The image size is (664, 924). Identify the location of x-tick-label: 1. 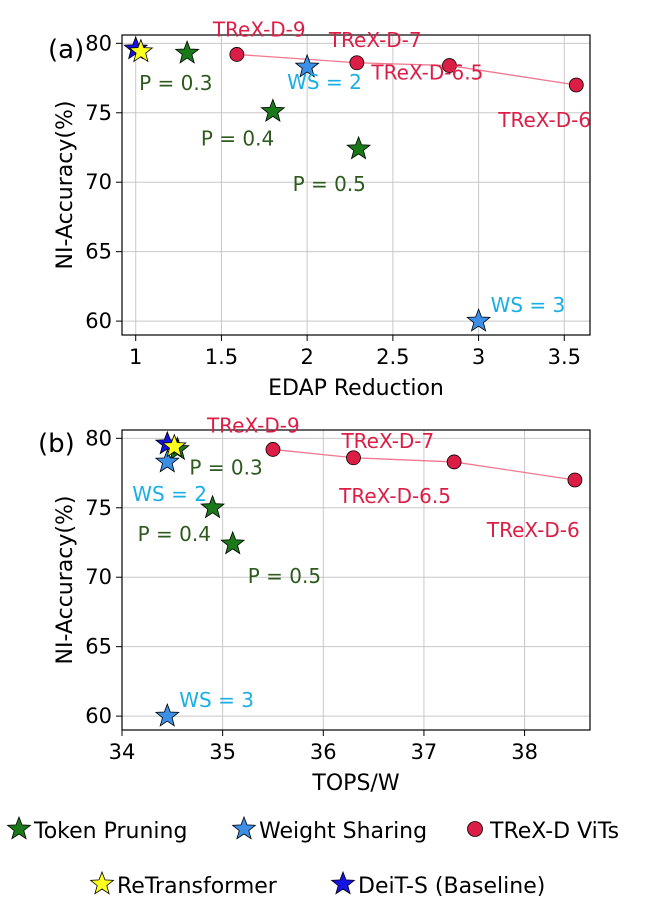
(135, 357).